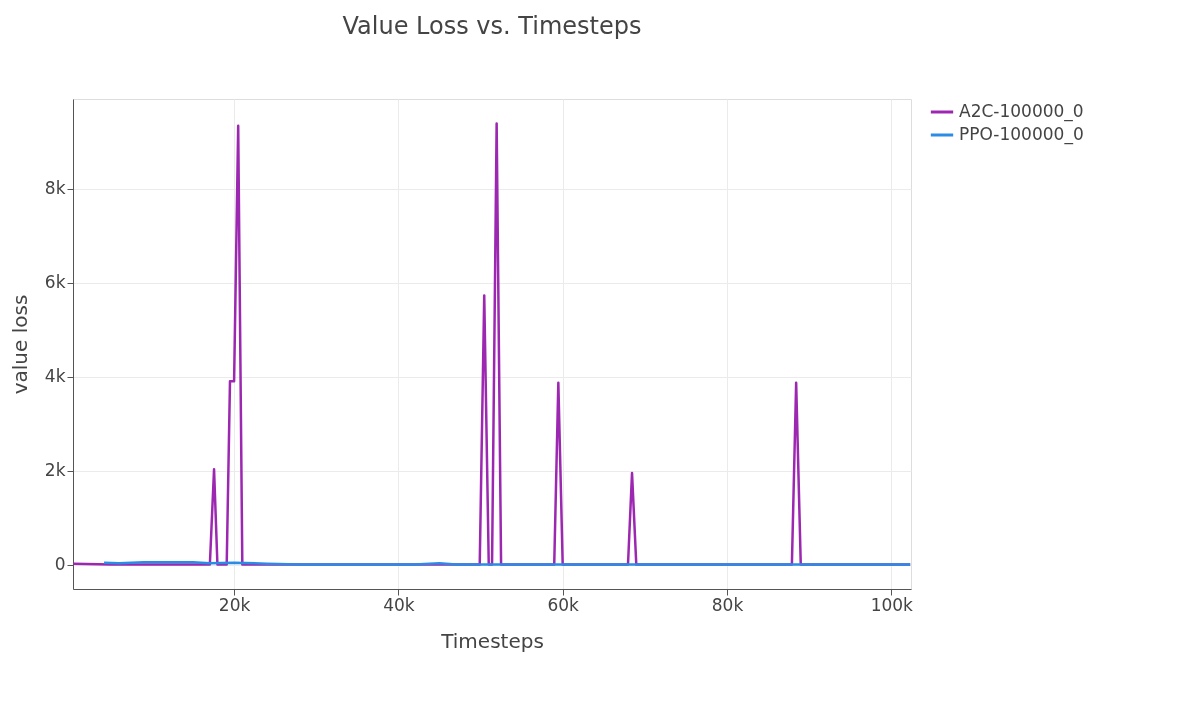 Image resolution: width=1196 pixels, height=715 pixels. What do you see at coordinates (234, 604) in the screenshot?
I see `x-tick-label: 20k` at bounding box center [234, 604].